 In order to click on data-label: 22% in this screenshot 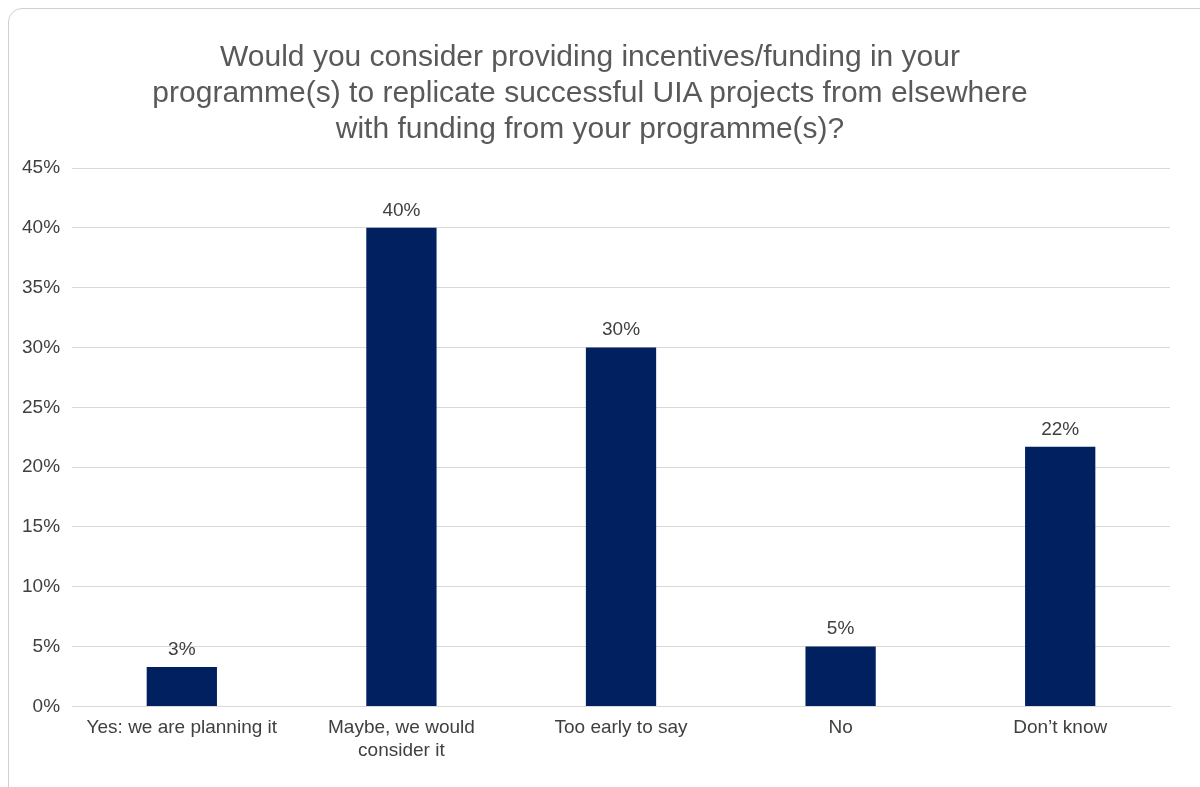, I will do `click(1060, 428)`.